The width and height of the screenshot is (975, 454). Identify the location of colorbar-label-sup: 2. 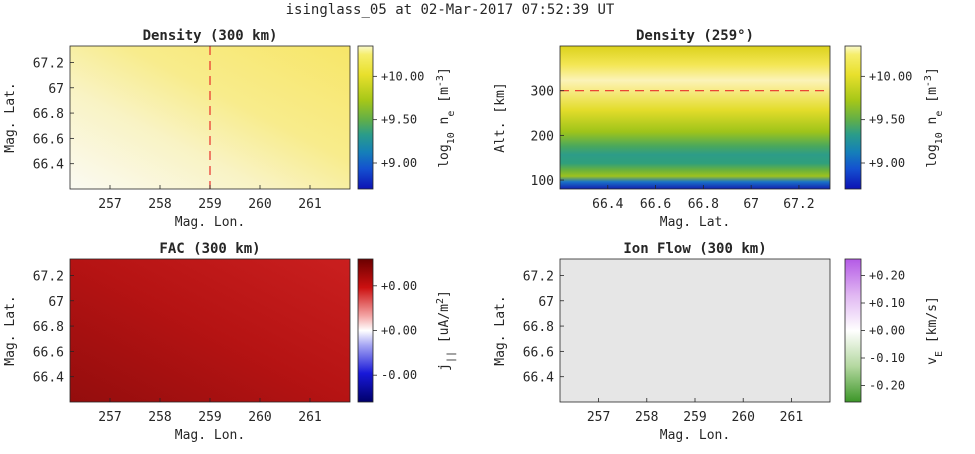
(440, 301).